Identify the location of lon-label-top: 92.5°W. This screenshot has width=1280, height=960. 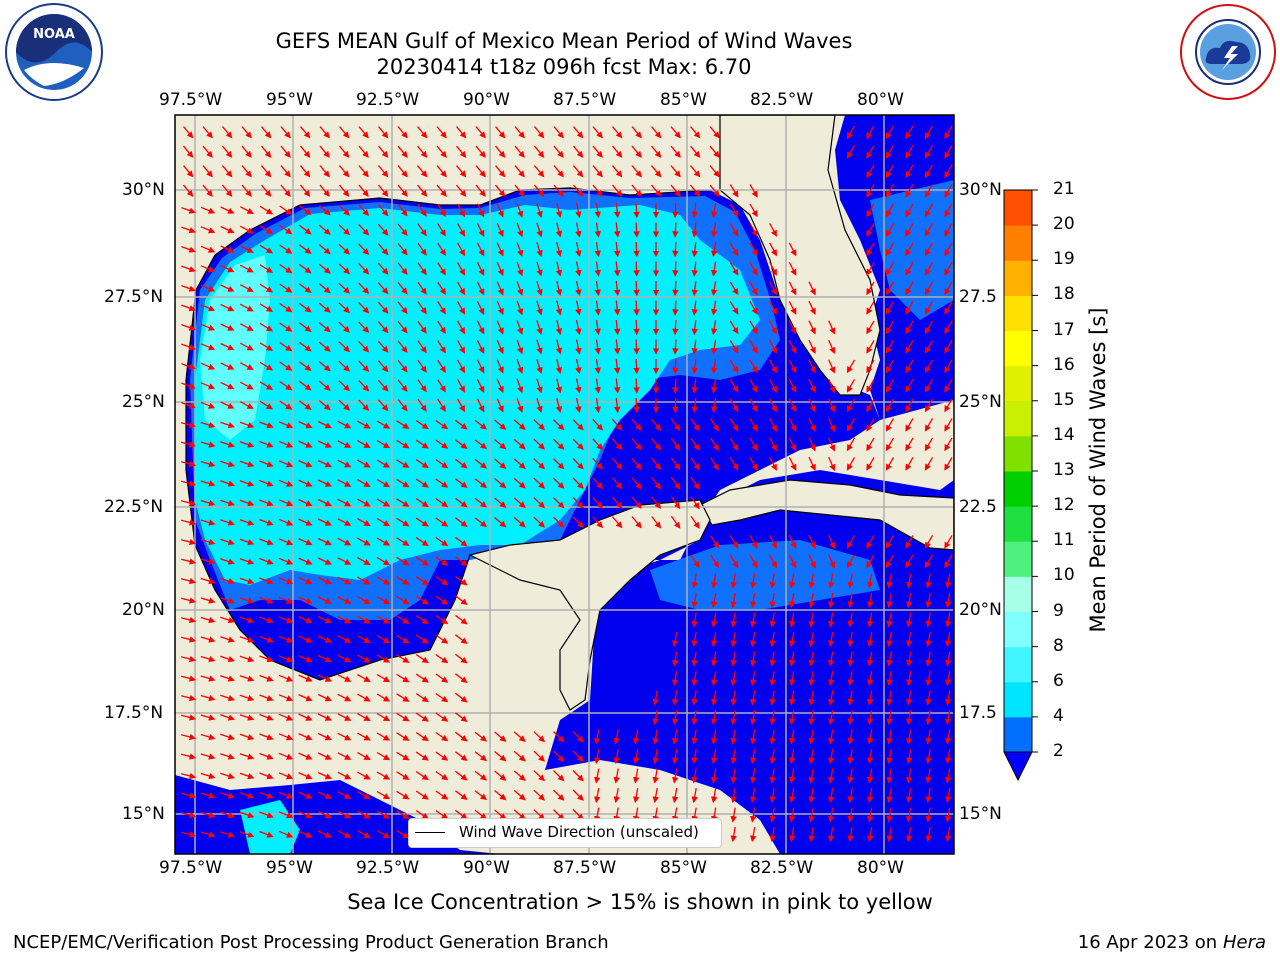
(388, 100).